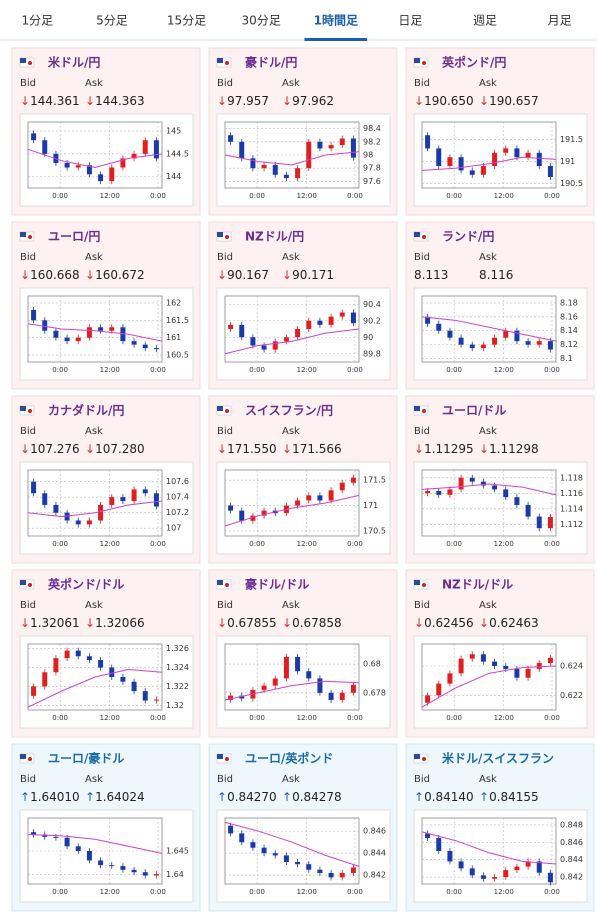 Image resolution: width=597 pixels, height=923 pixels. Describe the element at coordinates (289, 411) in the screenshot. I see `pair-name: スイスフラン/円` at that location.